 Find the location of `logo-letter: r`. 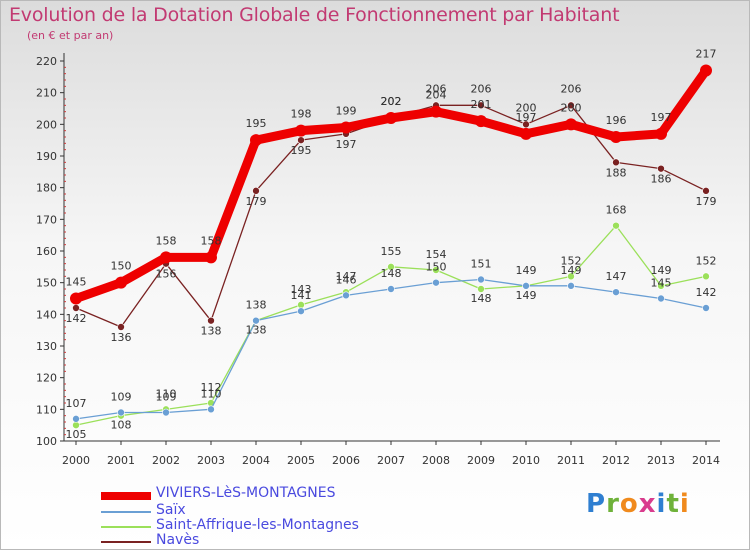

logo-letter: r is located at coordinates (613, 504).